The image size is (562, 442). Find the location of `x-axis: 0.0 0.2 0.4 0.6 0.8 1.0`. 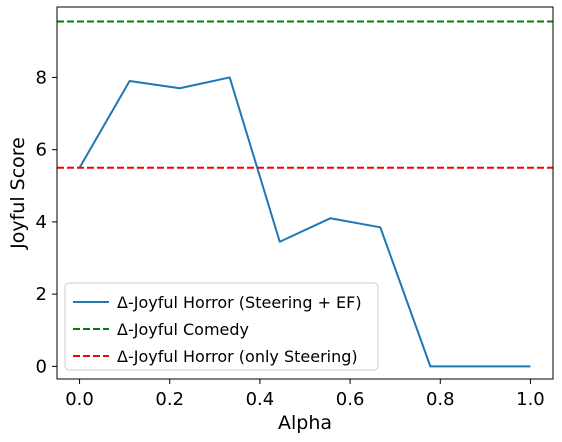

x-axis: 0.0 0.2 0.4 0.6 0.8 1.0 is located at coordinates (305, 394).